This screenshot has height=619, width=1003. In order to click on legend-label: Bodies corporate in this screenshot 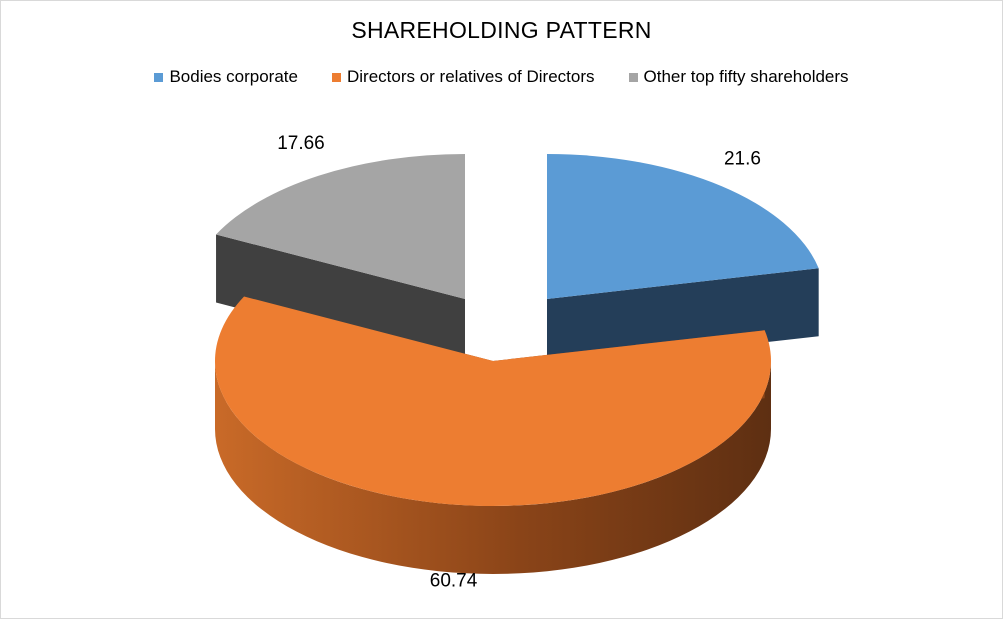, I will do `click(233, 76)`.